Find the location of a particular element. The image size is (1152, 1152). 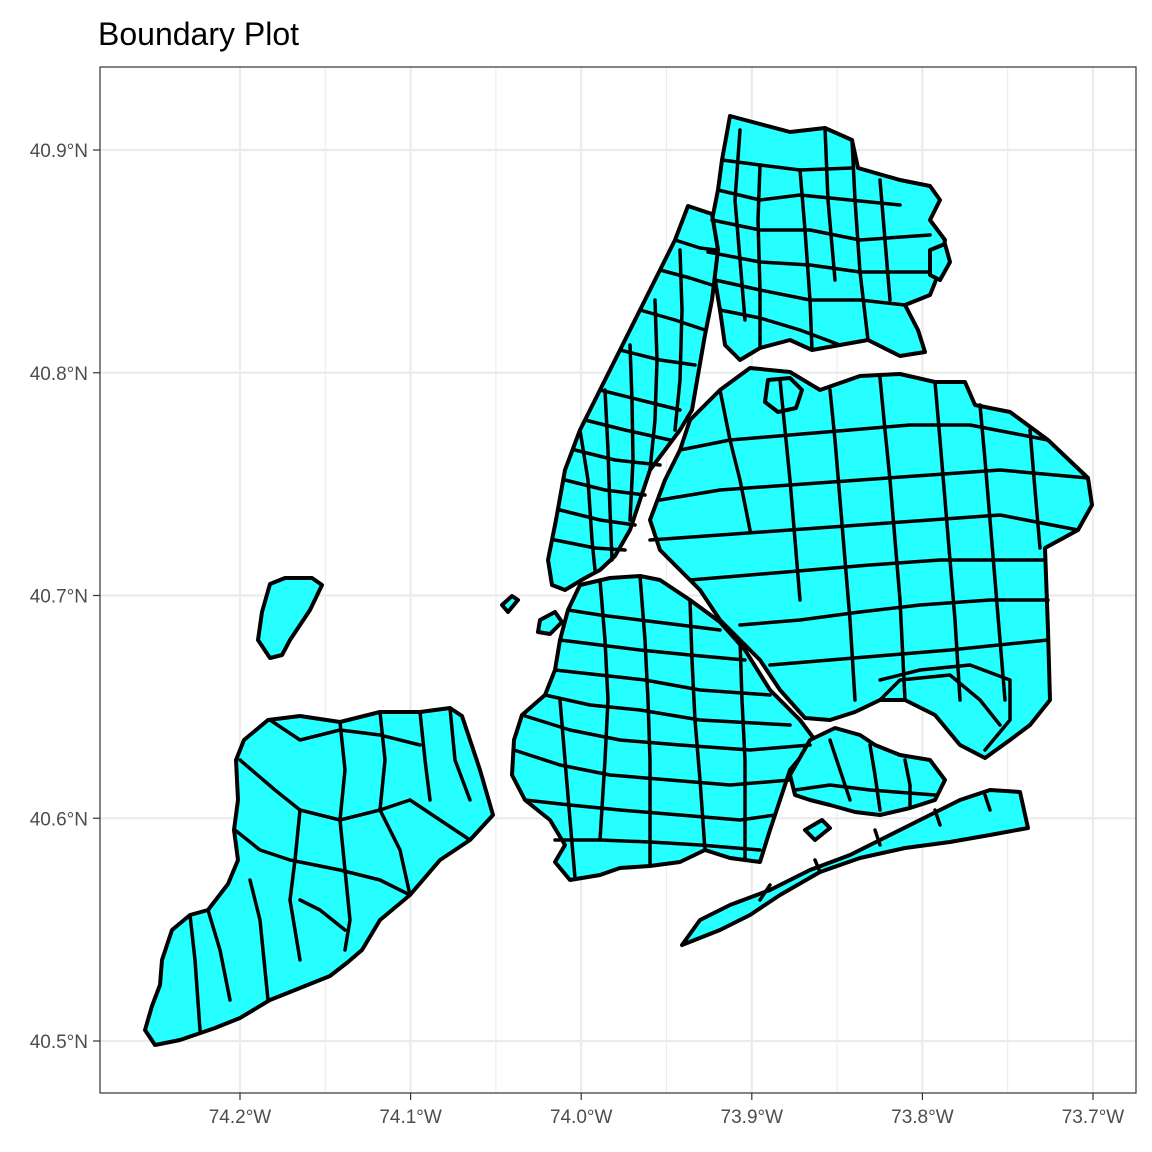

y-tick-label: 40.8°N is located at coordinates (59, 374).